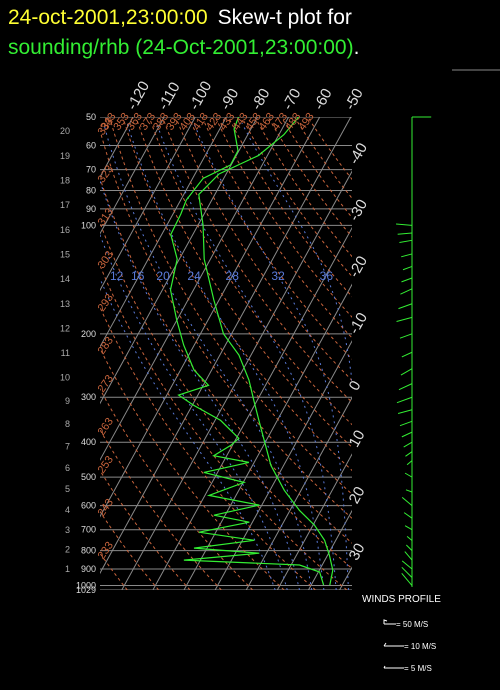 The width and height of the screenshot is (500, 690). I want to click on subtitle-source: sounding/rhb (24-Oct-2001,23:00:00), so click(181, 47).